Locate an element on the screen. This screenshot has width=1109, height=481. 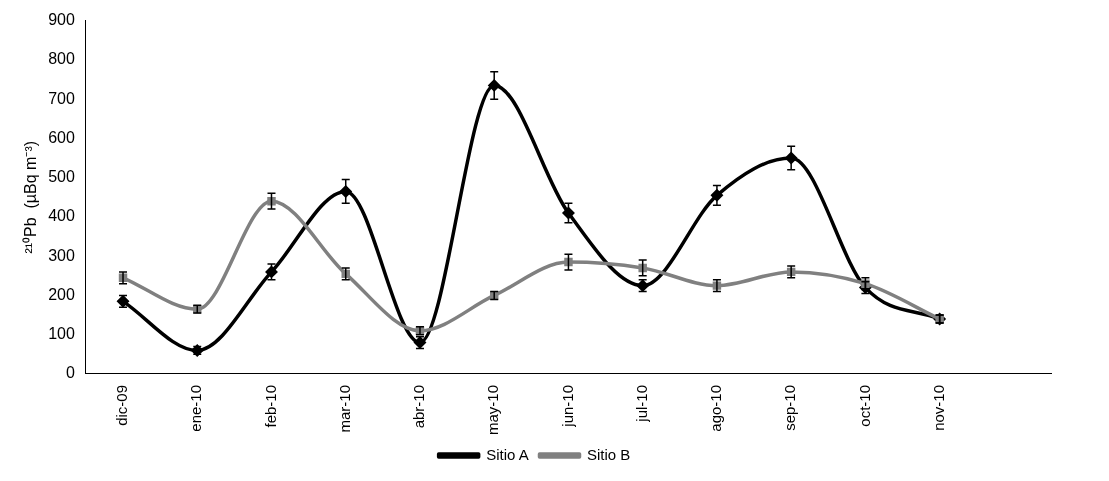
y-tick-label: 600 is located at coordinates (61, 137).